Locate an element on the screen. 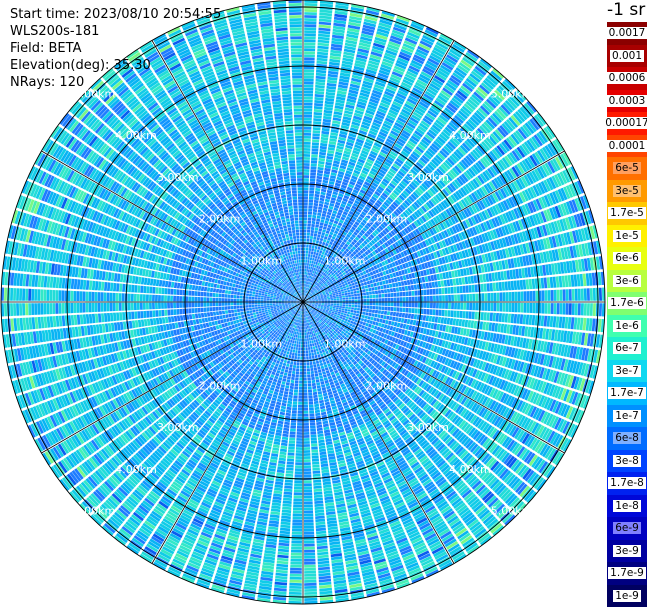  colorbar-tick-label: 1.7e-5 is located at coordinates (627, 213).